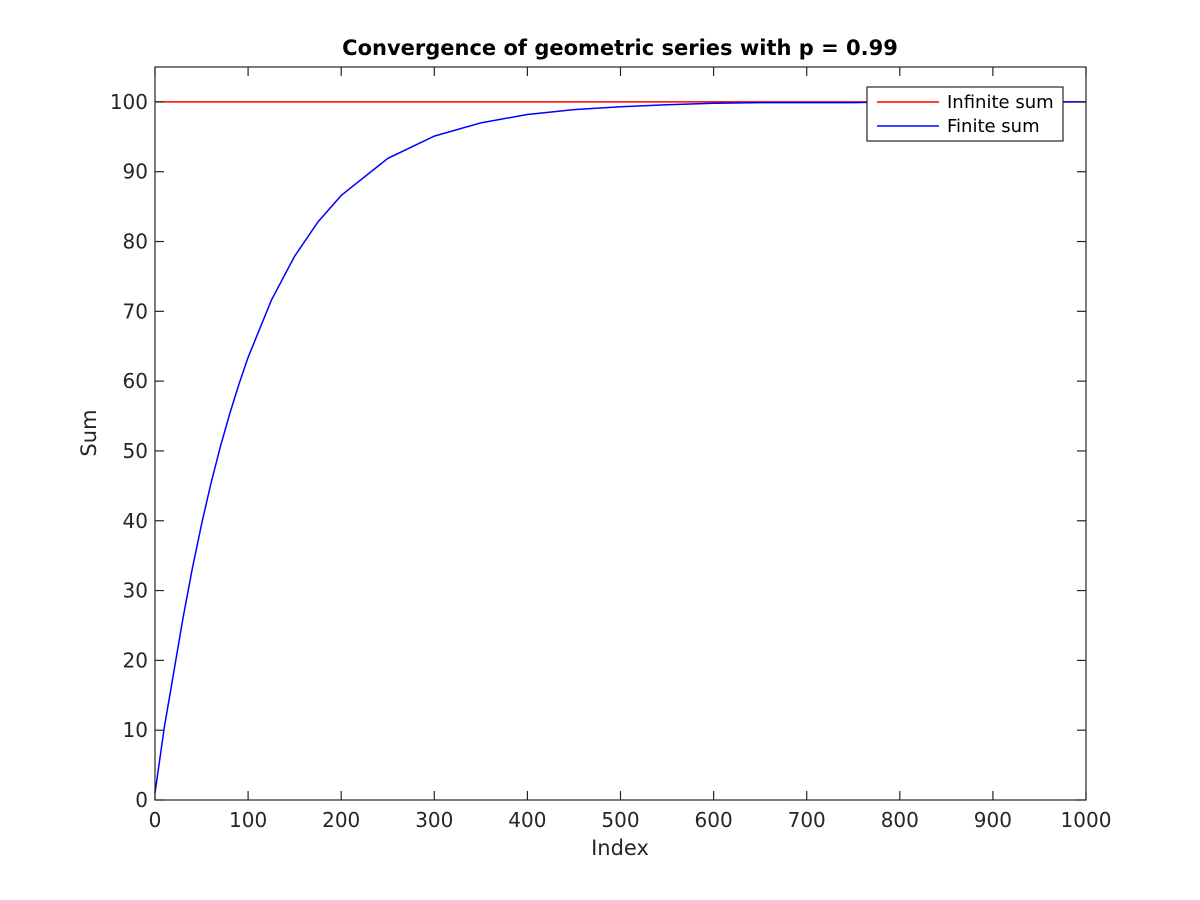 The width and height of the screenshot is (1200, 900). Describe the element at coordinates (807, 820) in the screenshot. I see `x-tick-label: 700` at that location.